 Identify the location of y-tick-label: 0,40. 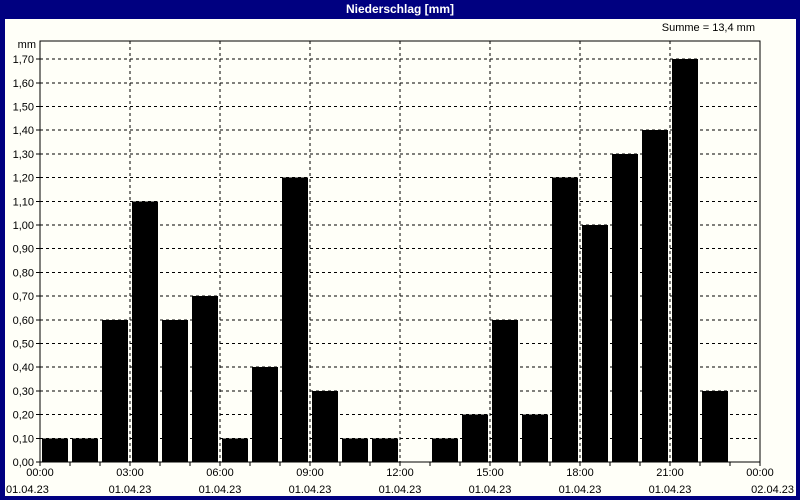
(23, 368).